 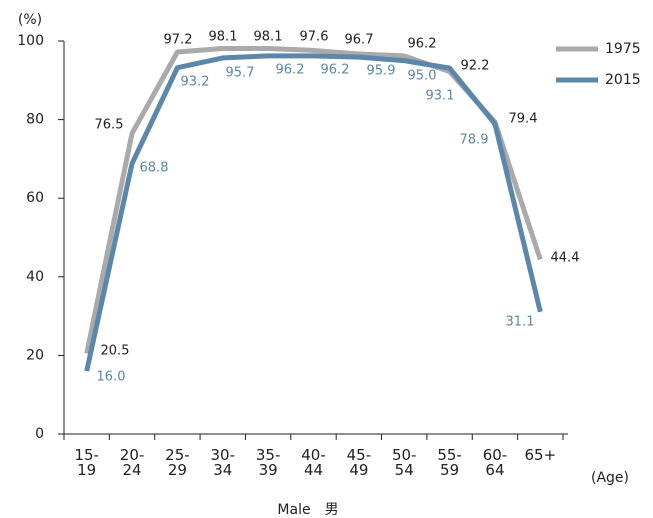 What do you see at coordinates (35, 198) in the screenshot?
I see `y-tick-label: 60` at bounding box center [35, 198].